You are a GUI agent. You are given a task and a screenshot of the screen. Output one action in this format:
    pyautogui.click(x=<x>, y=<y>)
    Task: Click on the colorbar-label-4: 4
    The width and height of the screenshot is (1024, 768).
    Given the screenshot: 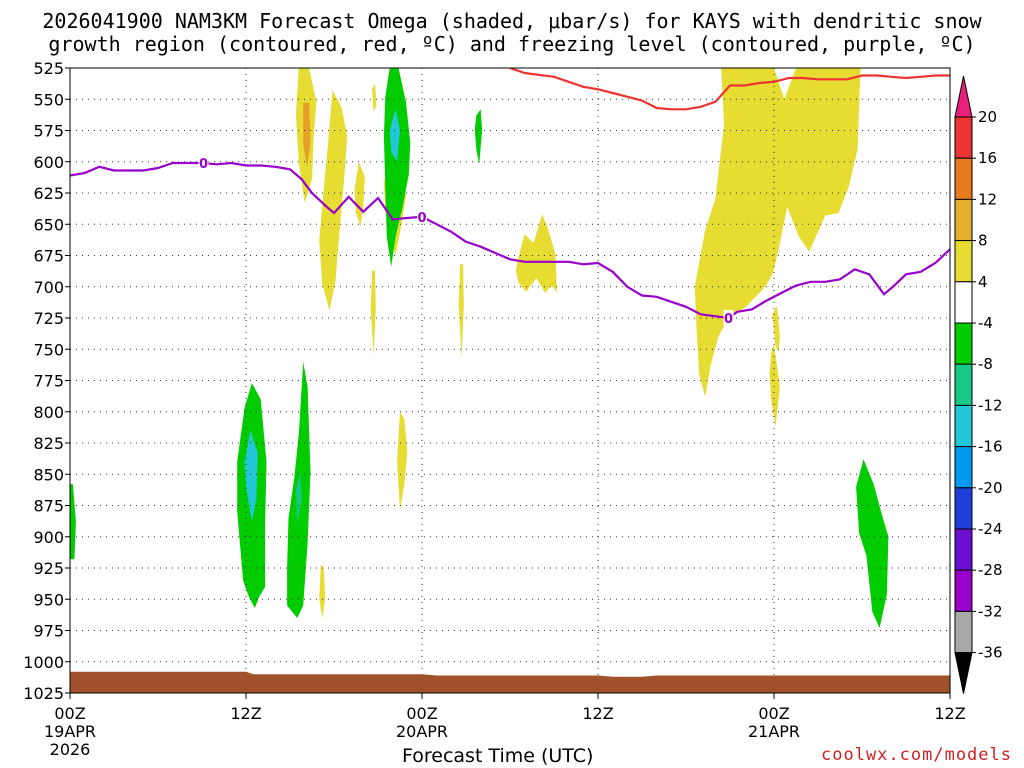 What is the action you would take?
    pyautogui.click(x=983, y=282)
    